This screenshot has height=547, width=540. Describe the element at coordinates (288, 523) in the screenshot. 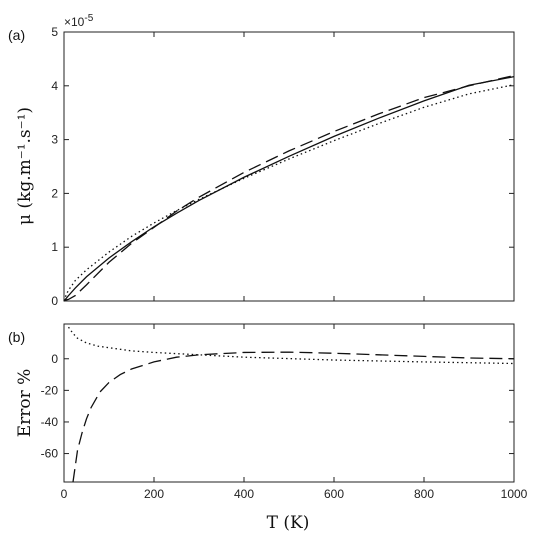

I see `x-axis-title: T (K)` at that location.